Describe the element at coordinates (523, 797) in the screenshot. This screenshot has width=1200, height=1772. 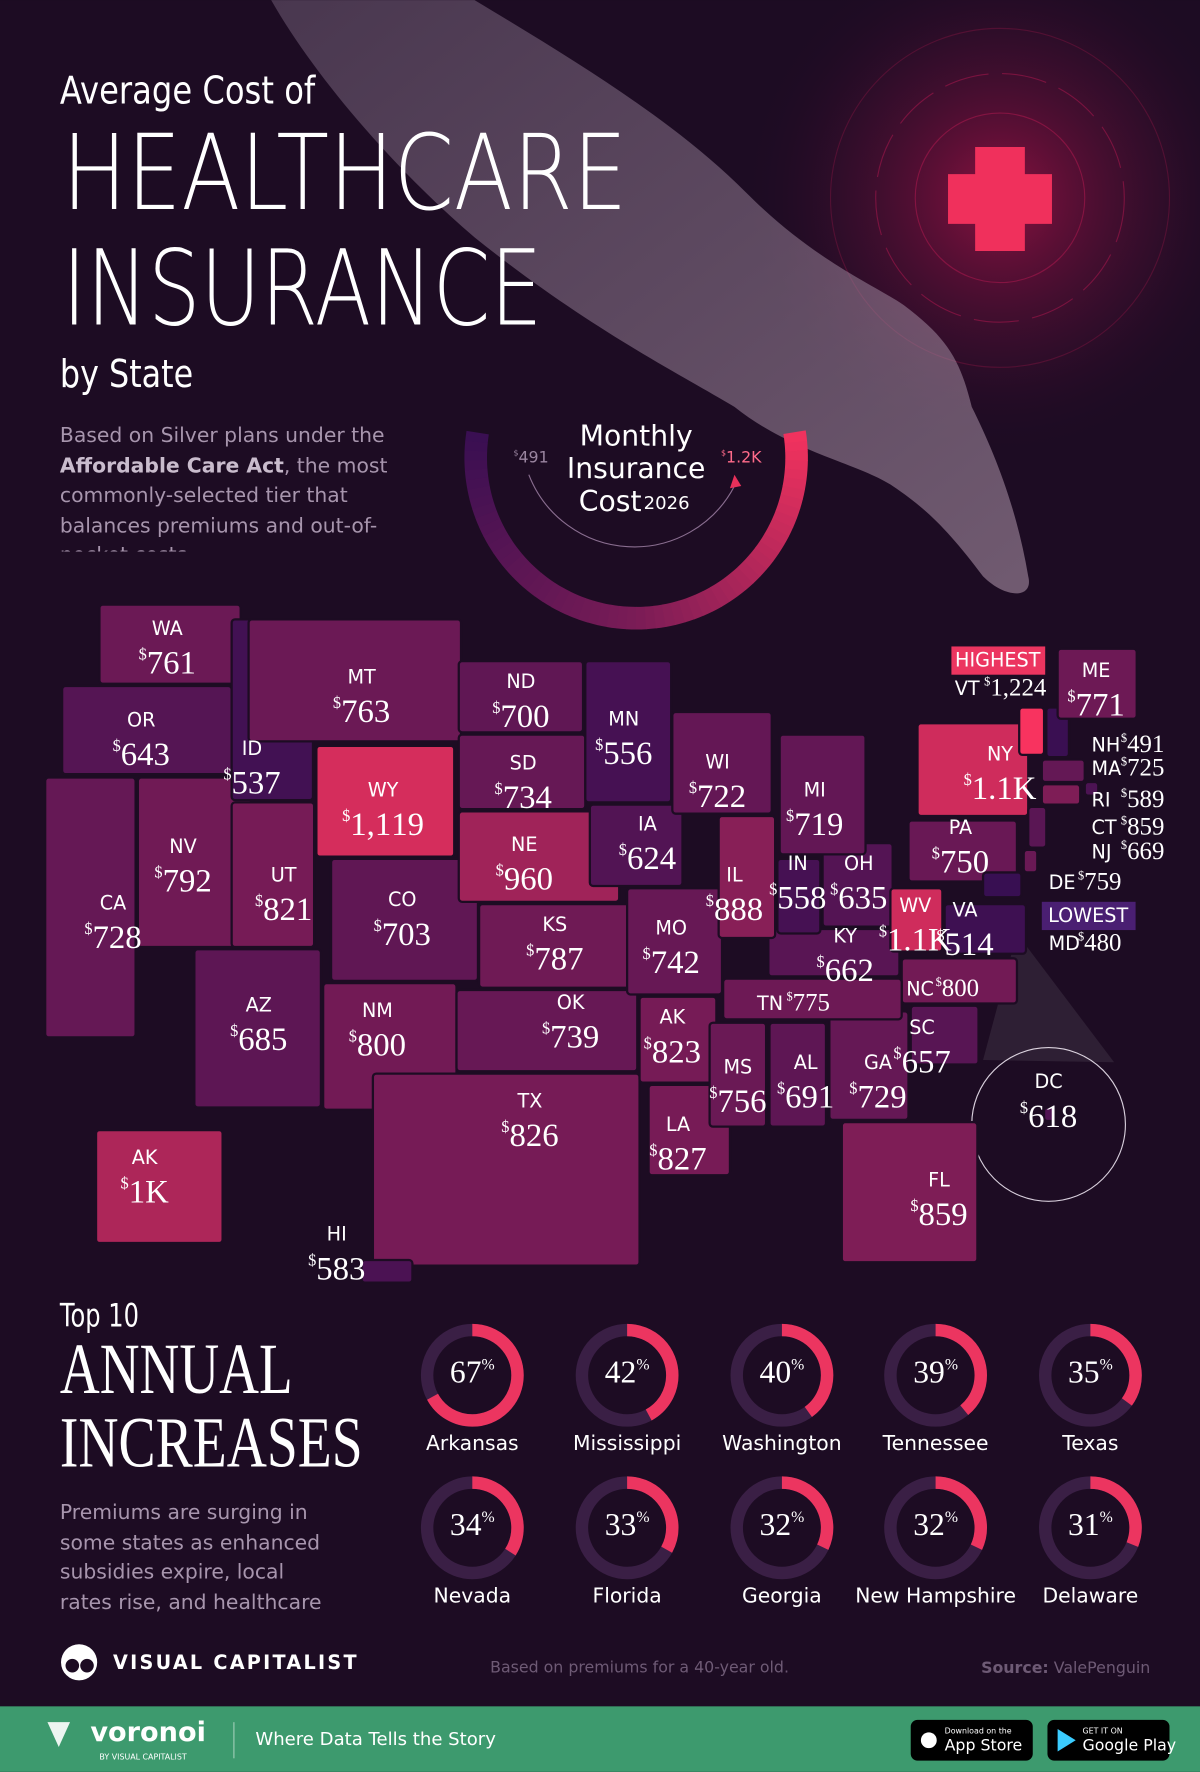
I see `state-value: $734` at that location.